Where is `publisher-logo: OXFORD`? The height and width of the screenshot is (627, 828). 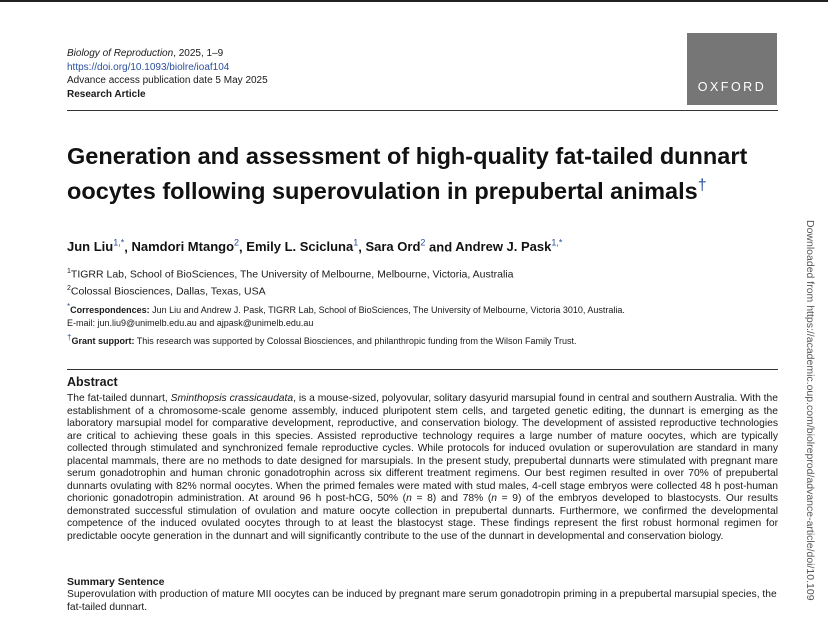
publisher-logo: OXFORD is located at coordinates (732, 69).